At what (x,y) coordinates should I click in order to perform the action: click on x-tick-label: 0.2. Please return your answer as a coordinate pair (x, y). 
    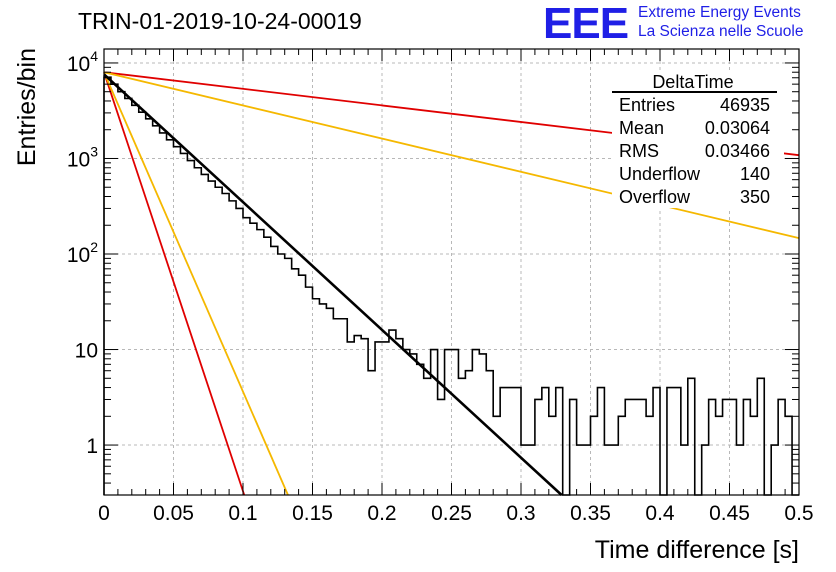
    Looking at the image, I should click on (381, 513).